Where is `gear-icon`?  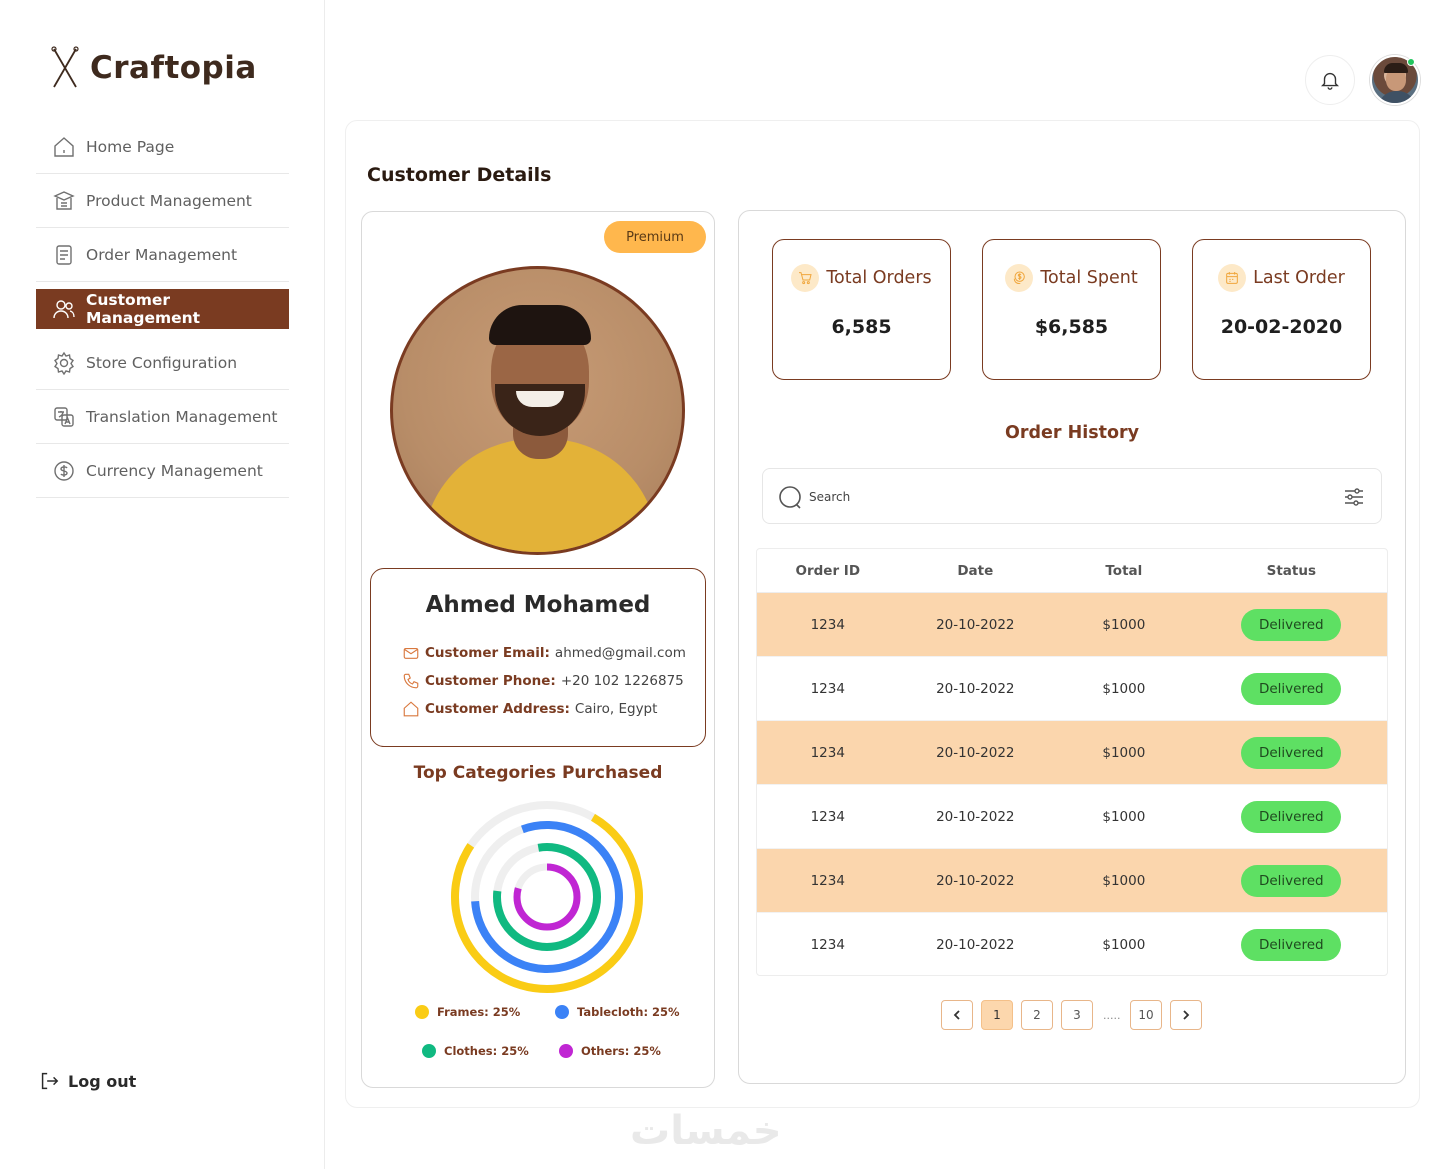
gear-icon is located at coordinates (64, 363).